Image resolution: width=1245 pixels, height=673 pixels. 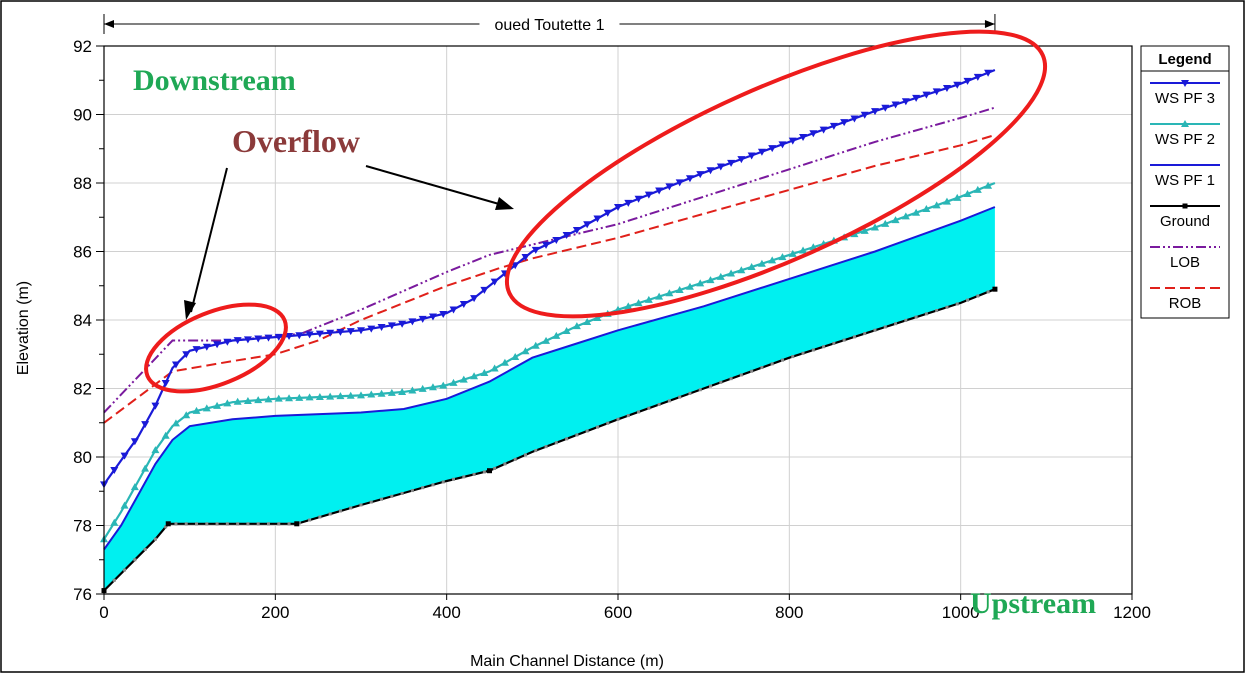 What do you see at coordinates (214, 80) in the screenshot?
I see `downstream-annotation: Downstream` at bounding box center [214, 80].